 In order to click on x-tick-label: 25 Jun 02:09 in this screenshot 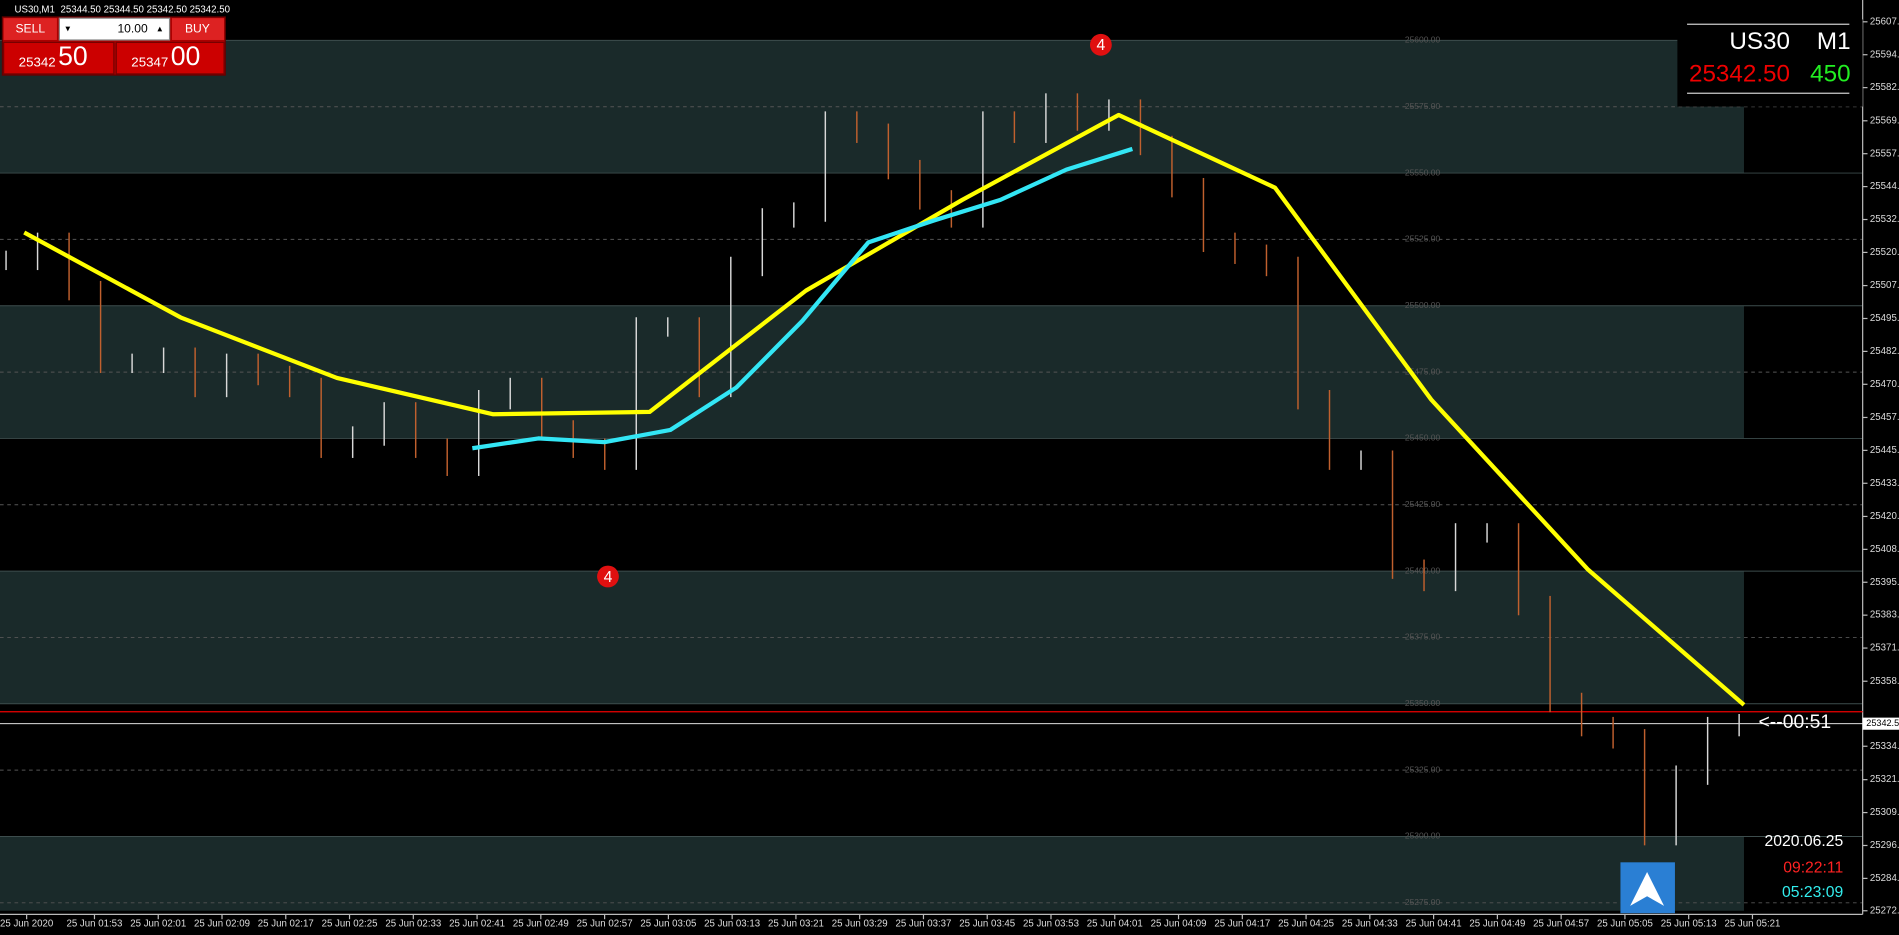, I will do `click(222, 924)`.